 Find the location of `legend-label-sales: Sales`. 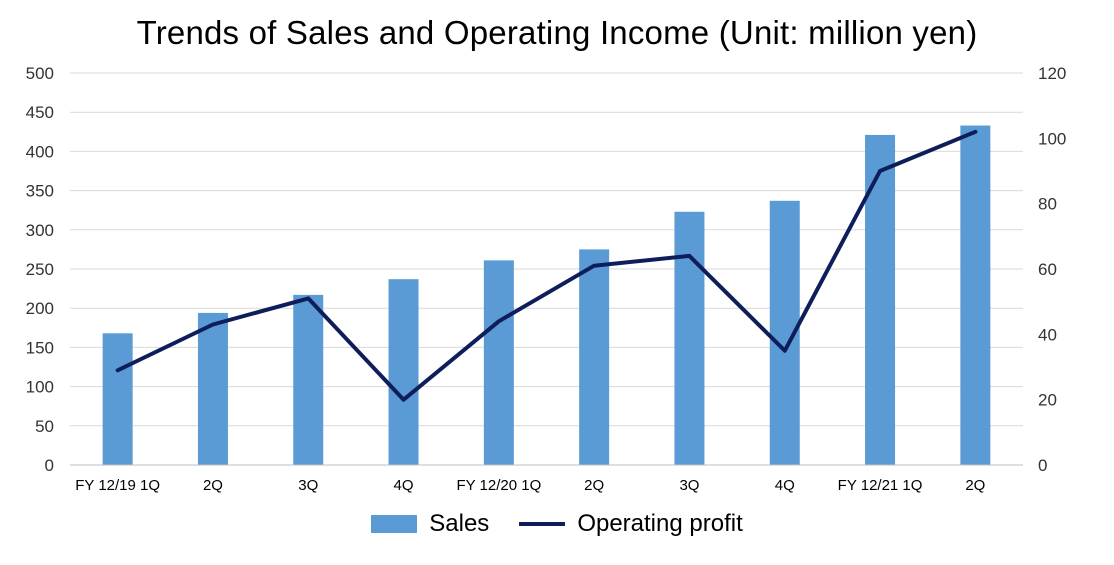

legend-label-sales: Sales is located at coordinates (459, 523).